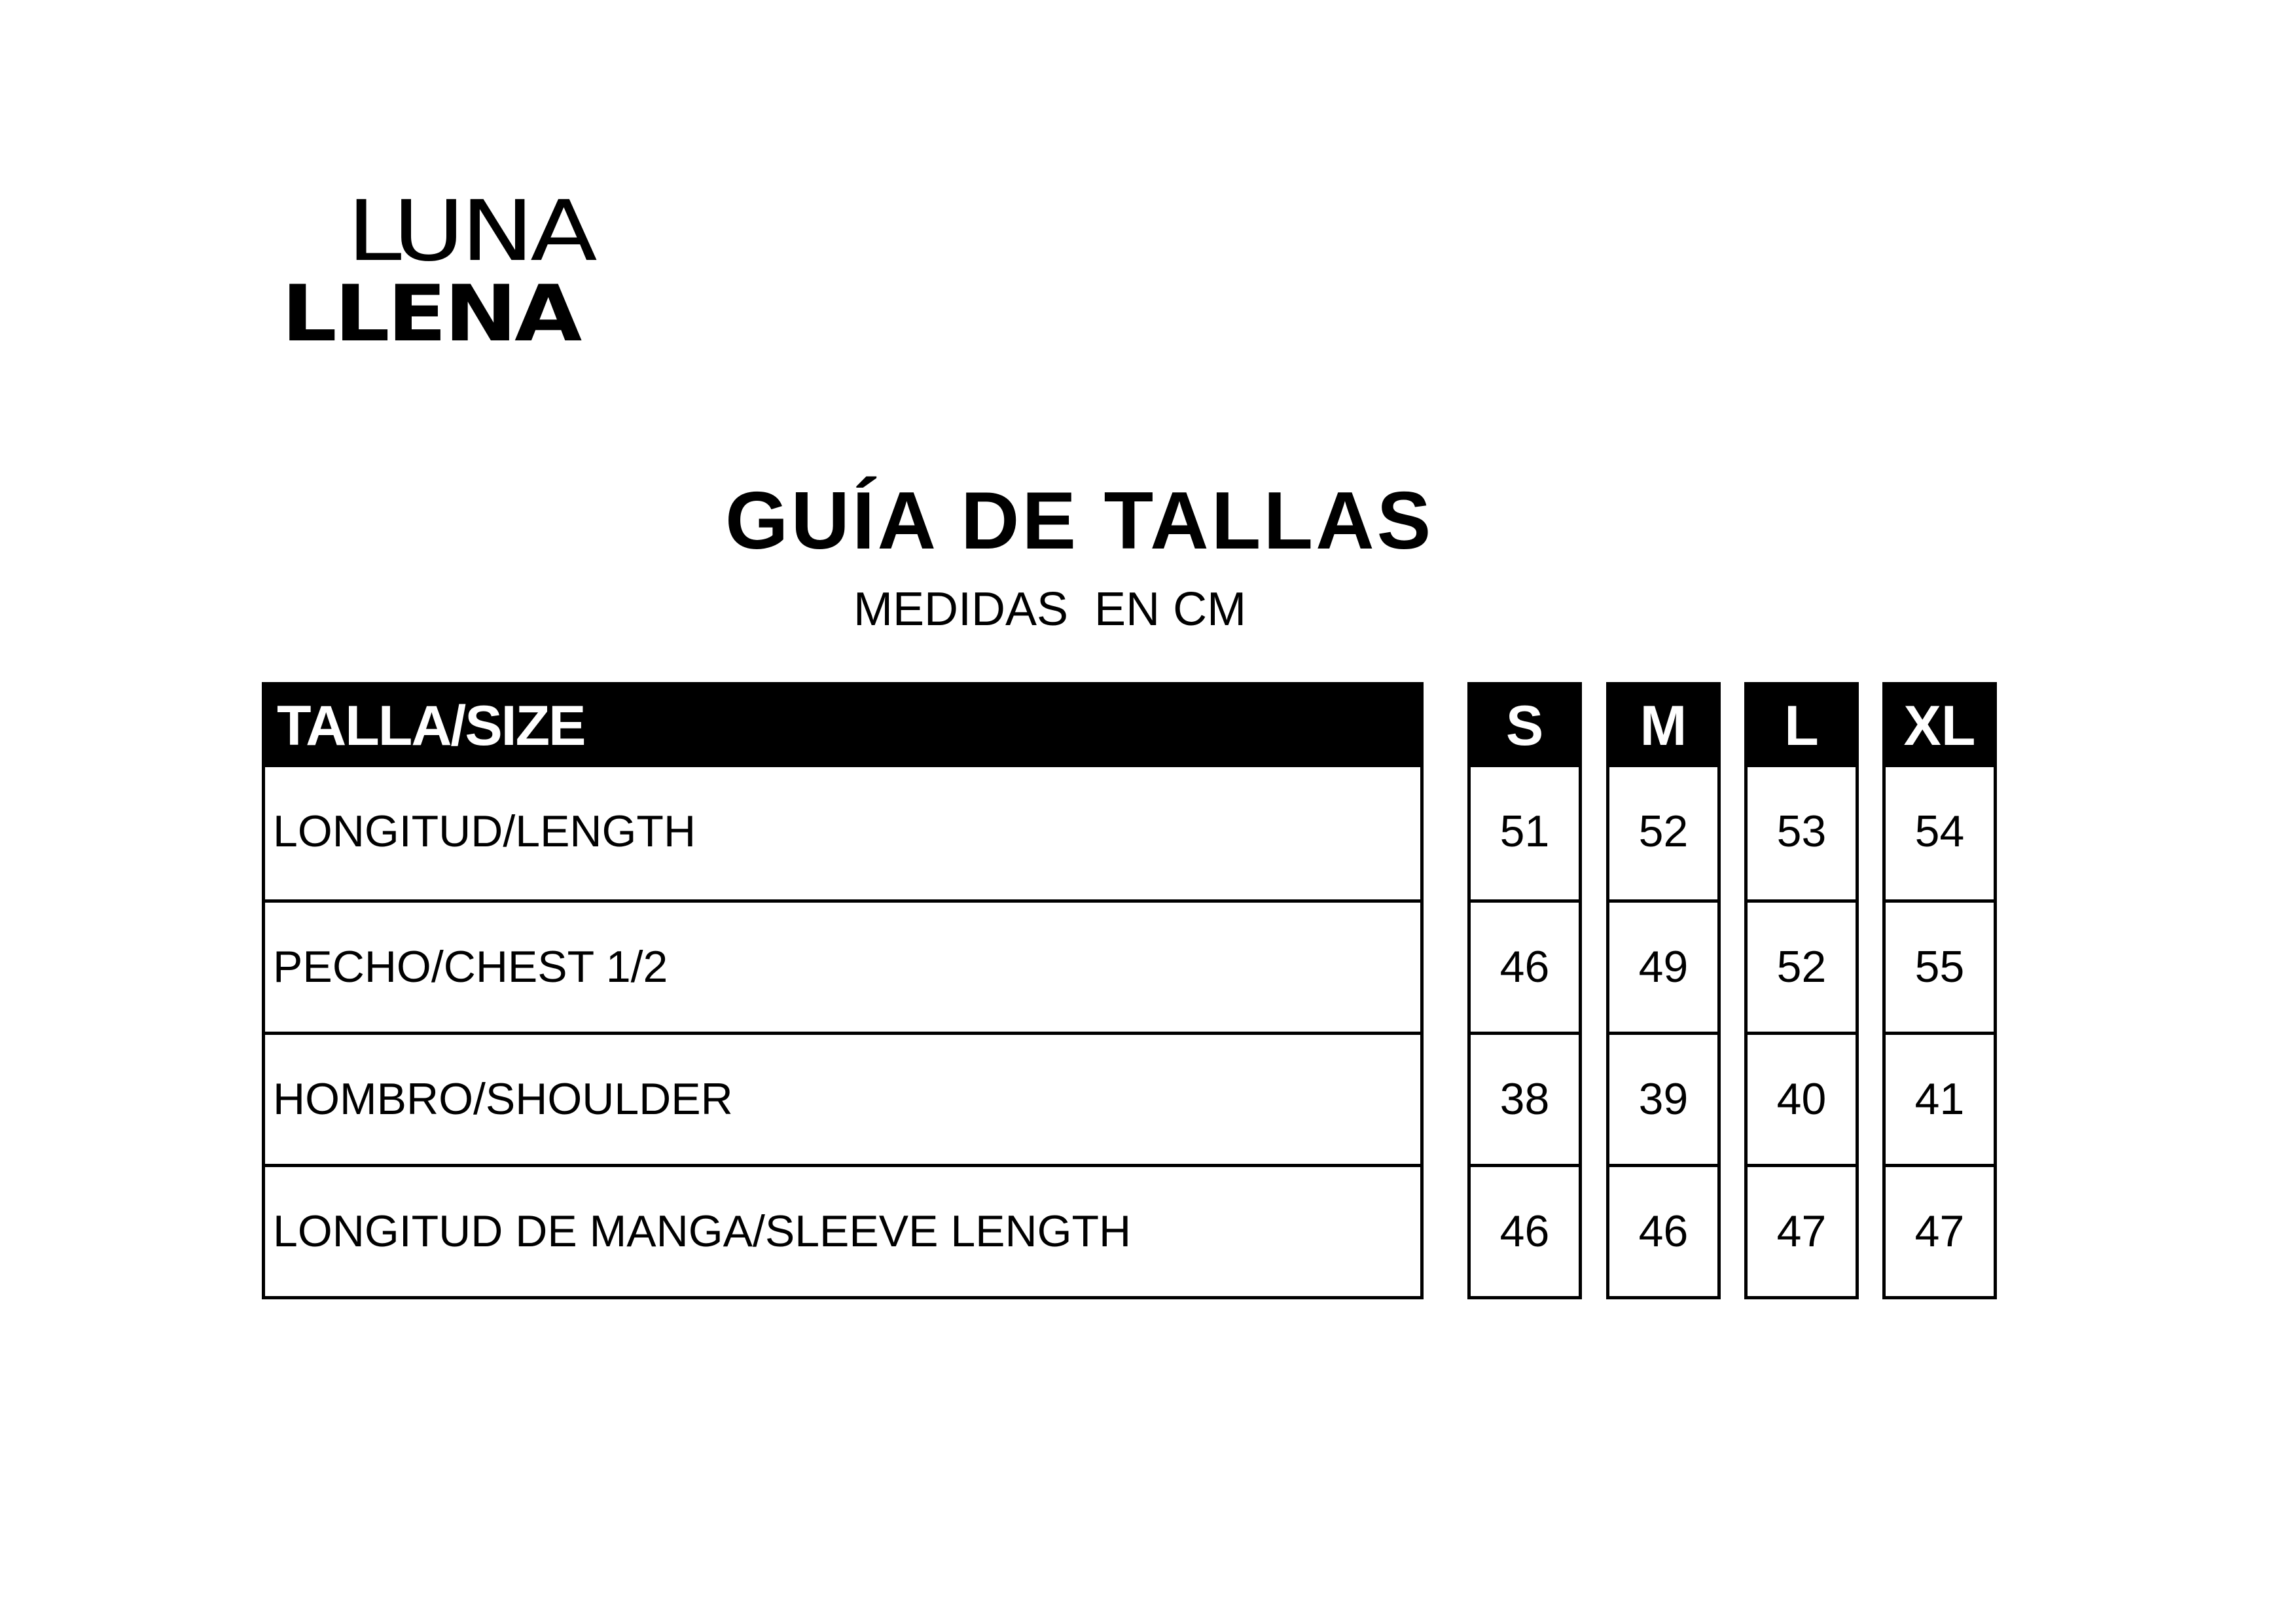 This screenshot has height=1624, width=2296. Describe the element at coordinates (1050, 609) in the screenshot. I see `page-subtitle: MEDIDAS EN CM` at that location.